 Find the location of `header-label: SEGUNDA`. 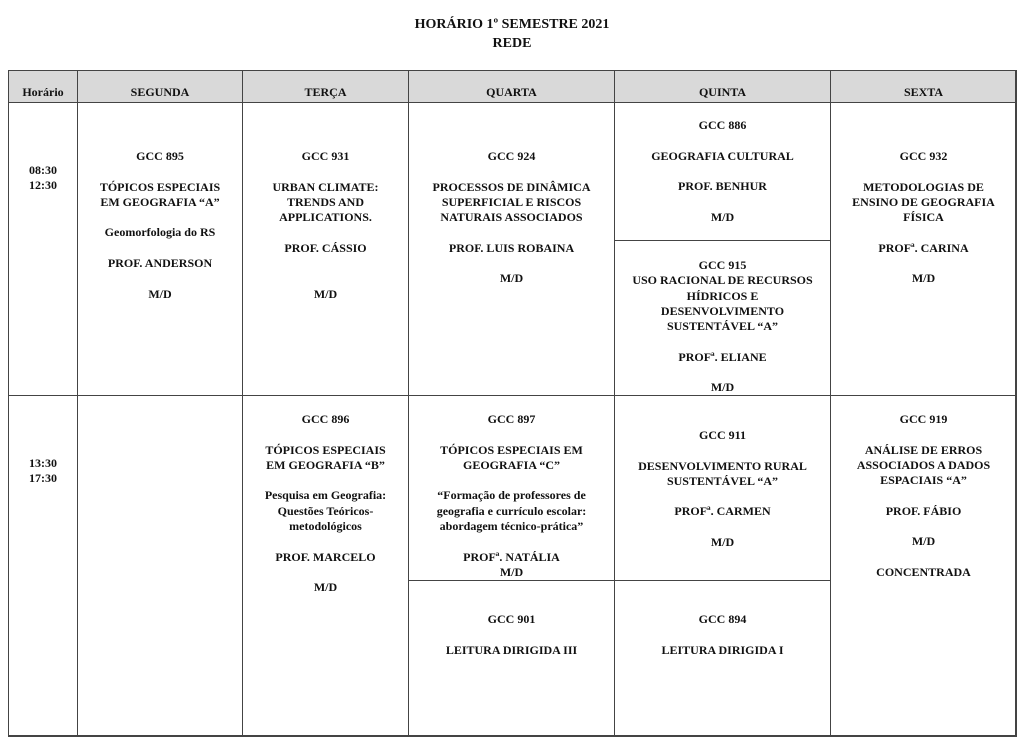

header-label: SEGUNDA is located at coordinates (160, 91).